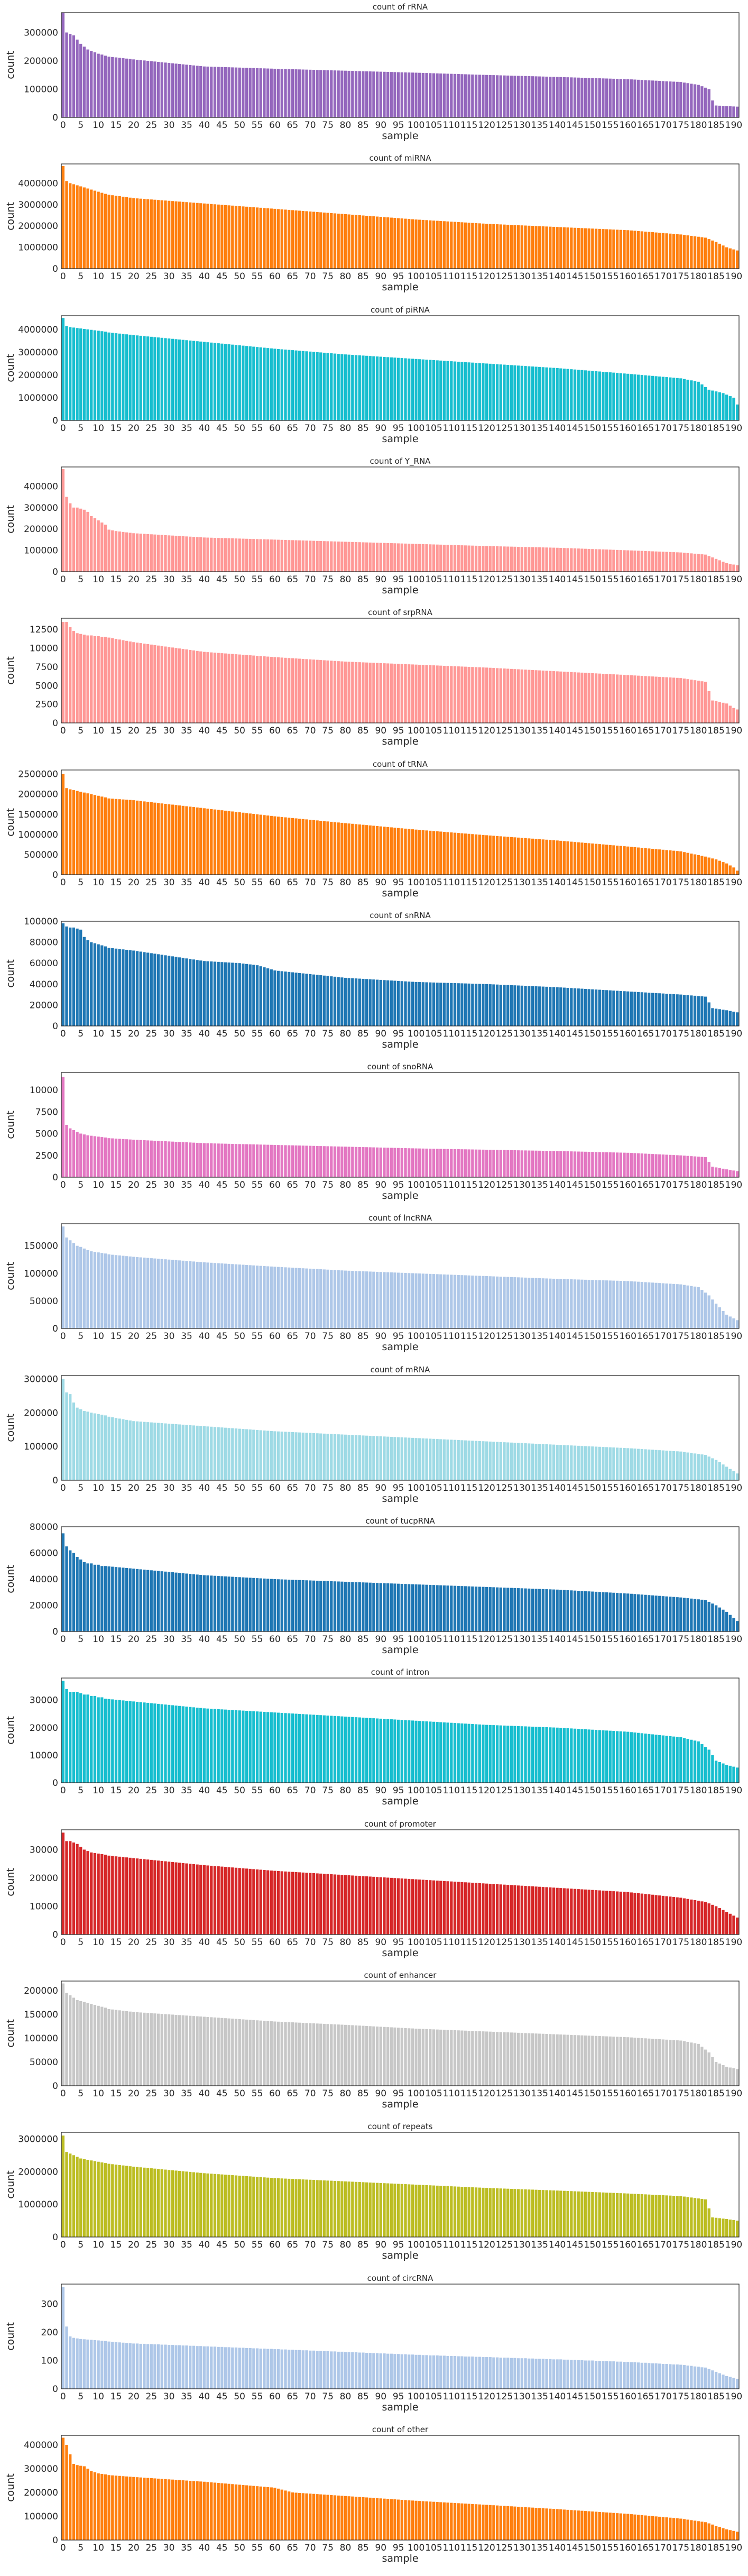  Describe the element at coordinates (363, 429) in the screenshot. I see `x-tick-label: 85` at that location.